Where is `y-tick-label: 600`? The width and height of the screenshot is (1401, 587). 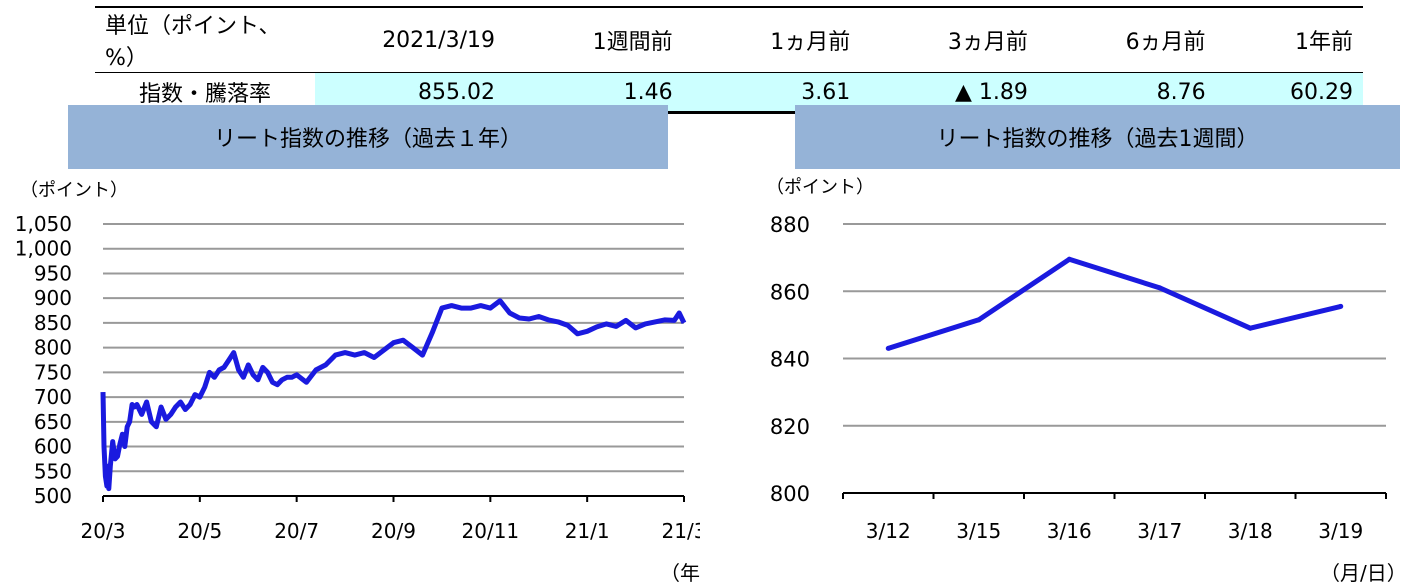 y-tick-label: 600 is located at coordinates (53, 447).